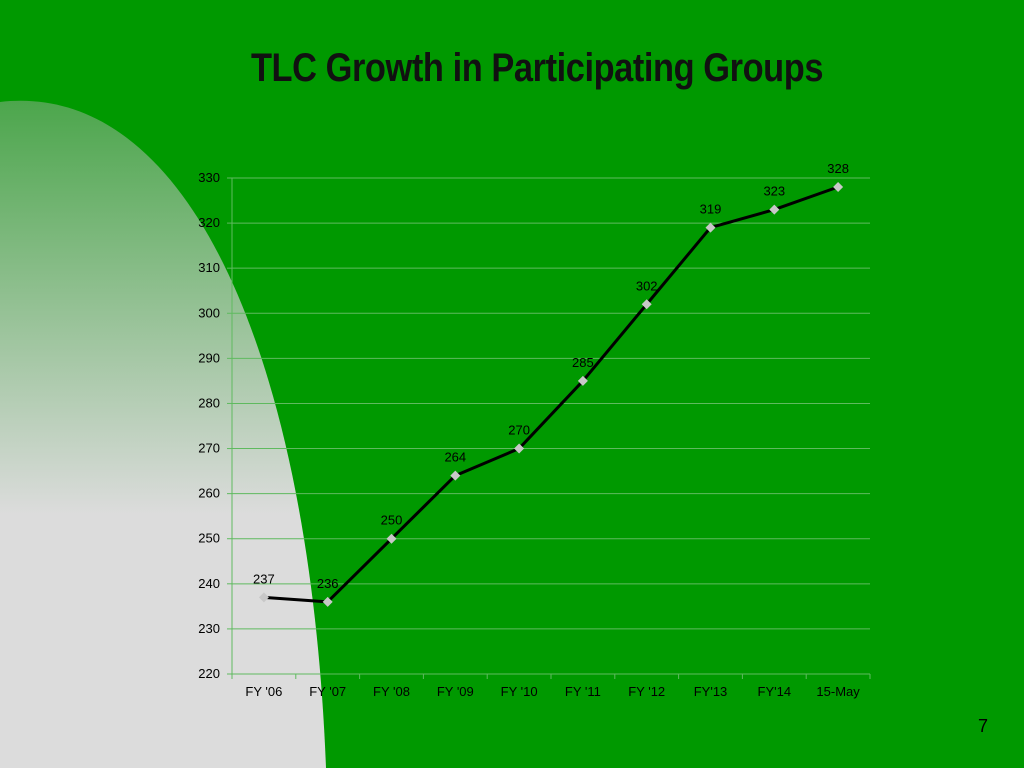 The height and width of the screenshot is (768, 1024). Describe the element at coordinates (263, 691) in the screenshot. I see `x-tick-label: FY '06` at that location.